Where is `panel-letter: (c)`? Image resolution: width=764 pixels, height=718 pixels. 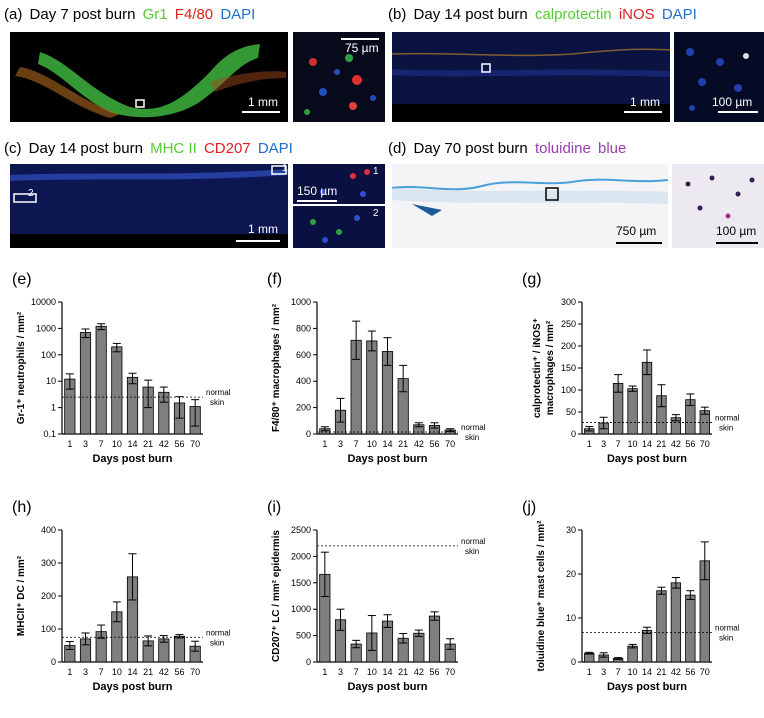 panel-letter: (c) is located at coordinates (13, 148).